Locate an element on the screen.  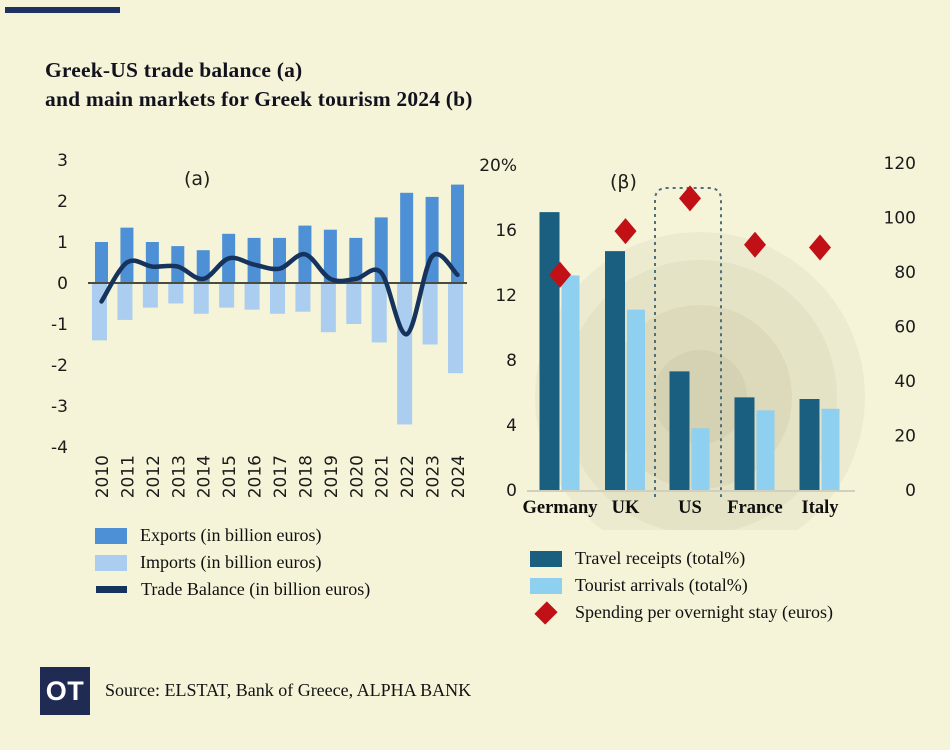
svg-text: 80 is located at coordinates (905, 273).